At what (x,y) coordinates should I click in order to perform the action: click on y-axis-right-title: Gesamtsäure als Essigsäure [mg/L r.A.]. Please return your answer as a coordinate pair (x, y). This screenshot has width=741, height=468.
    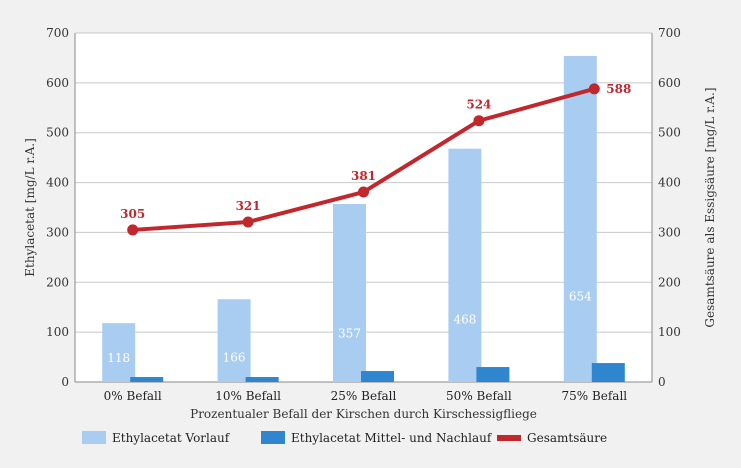
    Looking at the image, I should click on (710, 207).